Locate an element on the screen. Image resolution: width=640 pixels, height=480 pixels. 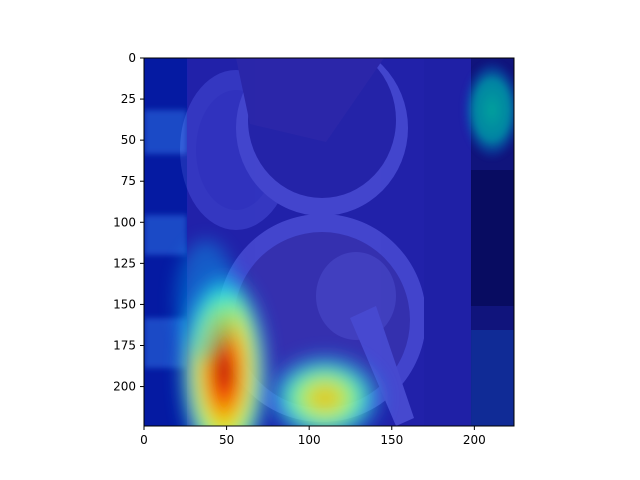
x-tick-label: 100 is located at coordinates (309, 440).